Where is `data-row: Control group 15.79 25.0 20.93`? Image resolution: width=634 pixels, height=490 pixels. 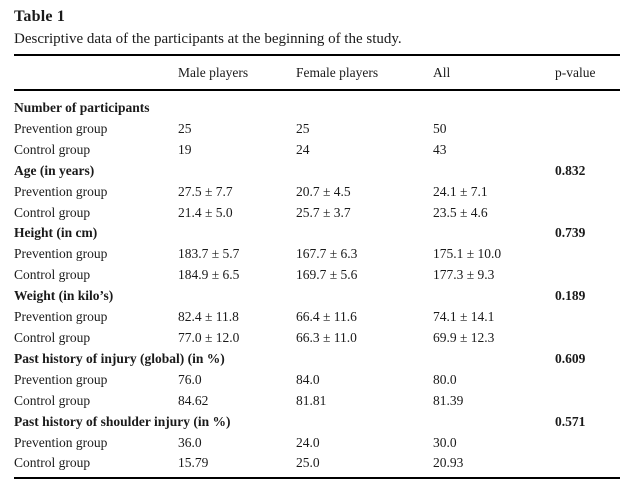
data-row: Control group 15.79 25.0 20.93 is located at coordinates (317, 466).